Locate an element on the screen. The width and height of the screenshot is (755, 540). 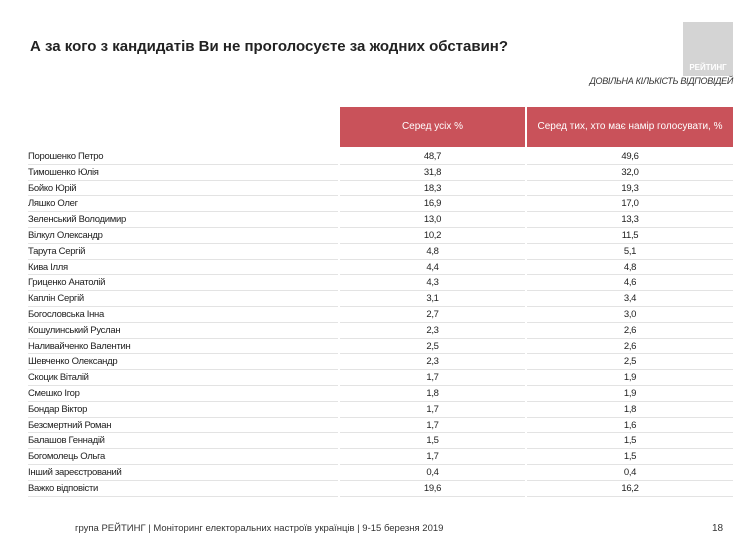
column-header: Серед усіх % is located at coordinates (432, 127).